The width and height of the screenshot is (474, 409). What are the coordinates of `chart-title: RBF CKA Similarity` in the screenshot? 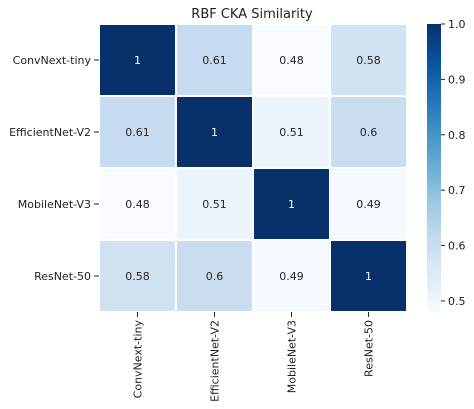 It's located at (252, 14).